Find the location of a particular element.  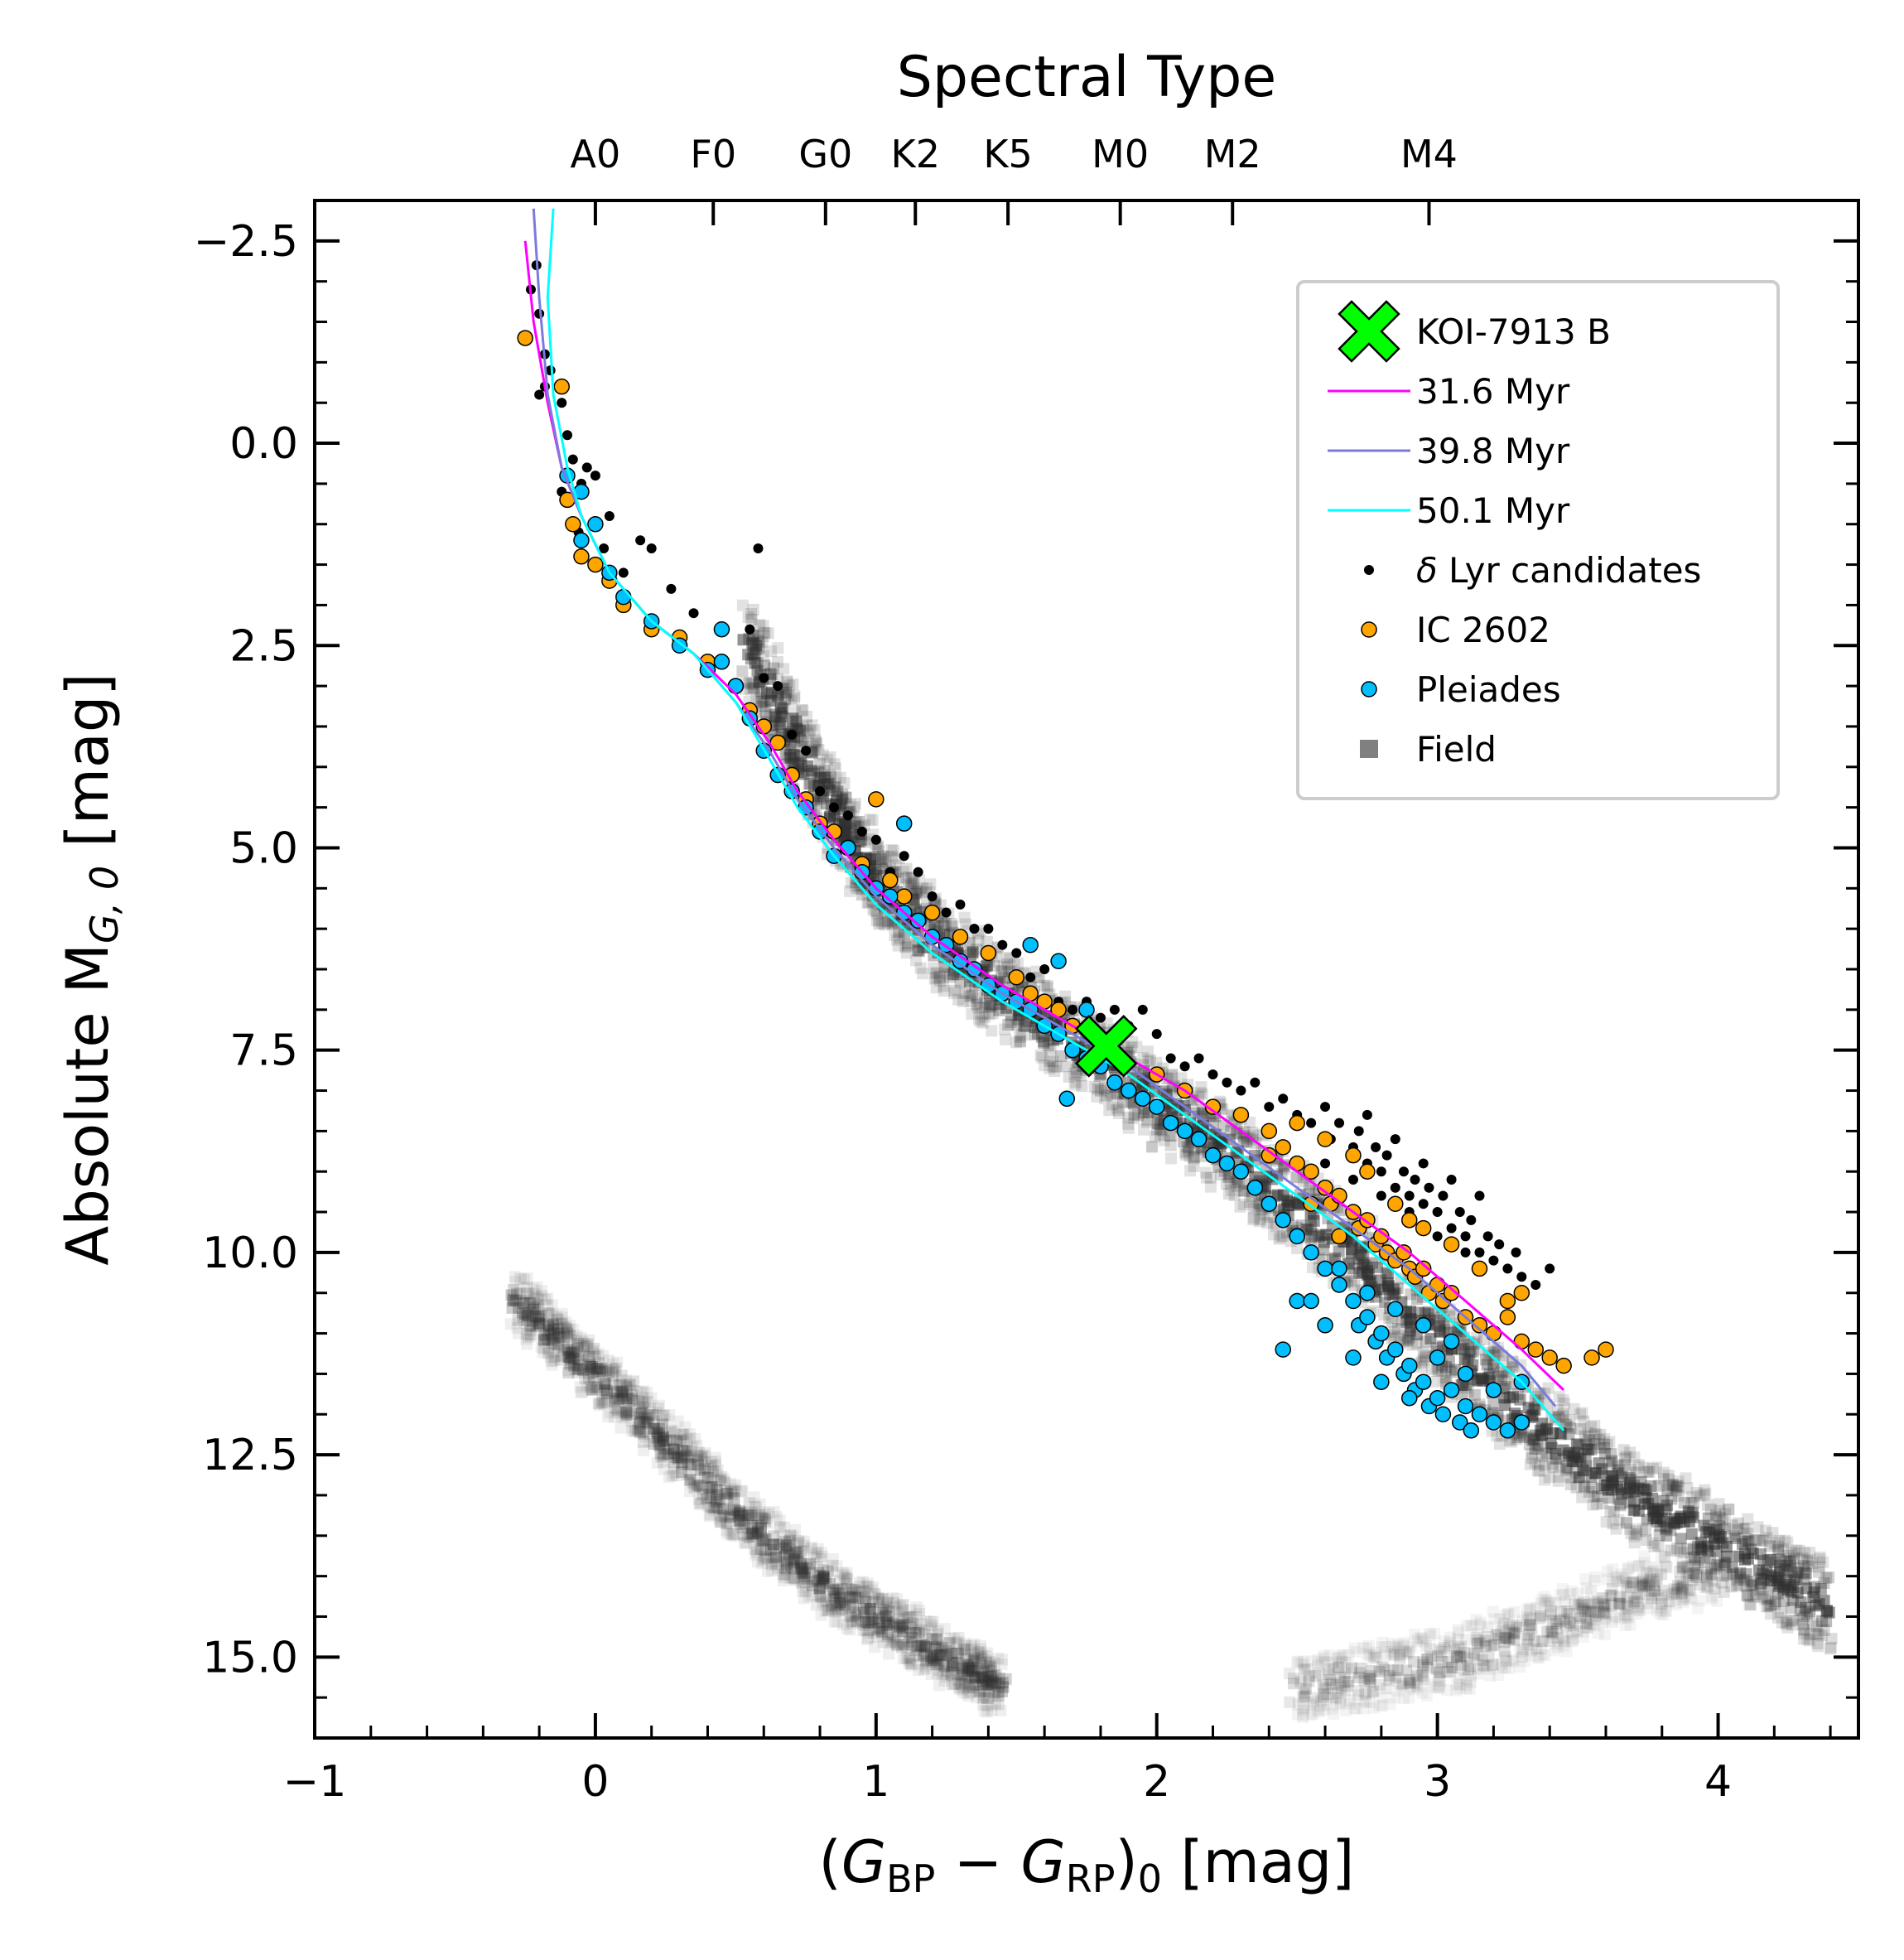

field-white-dwarf is located at coordinates (758, 1494).